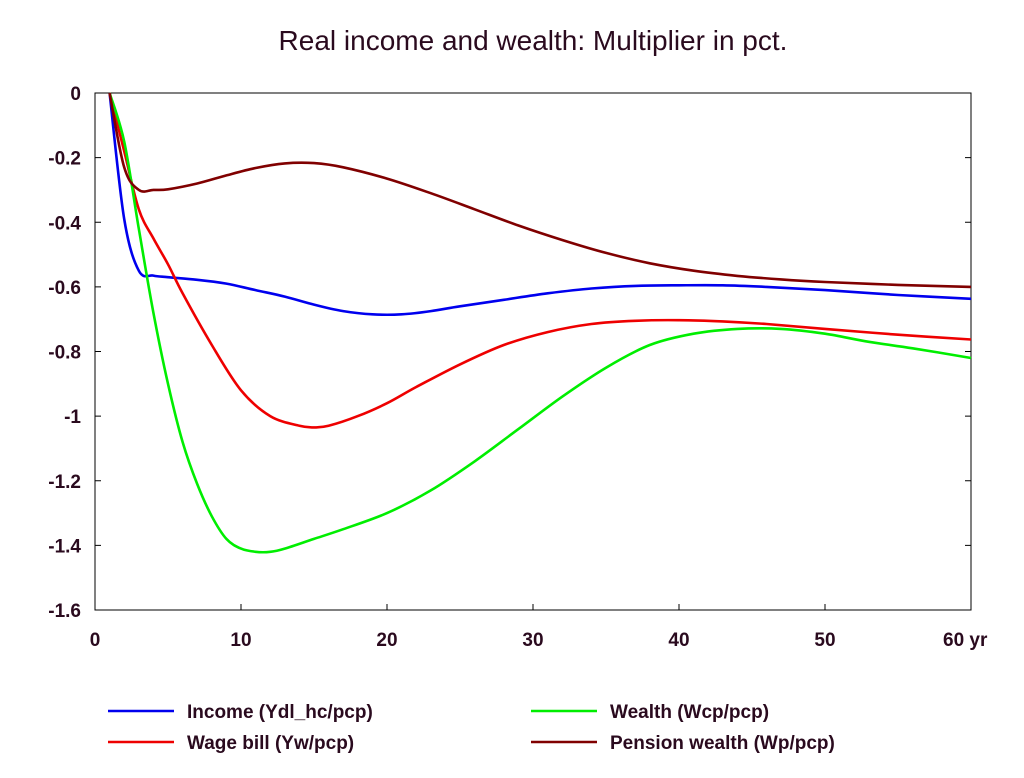 Image resolution: width=1024 pixels, height=778 pixels. What do you see at coordinates (539, 627) in the screenshot?
I see `x-axis: 0 10 20 30 40 50 60 yr` at bounding box center [539, 627].